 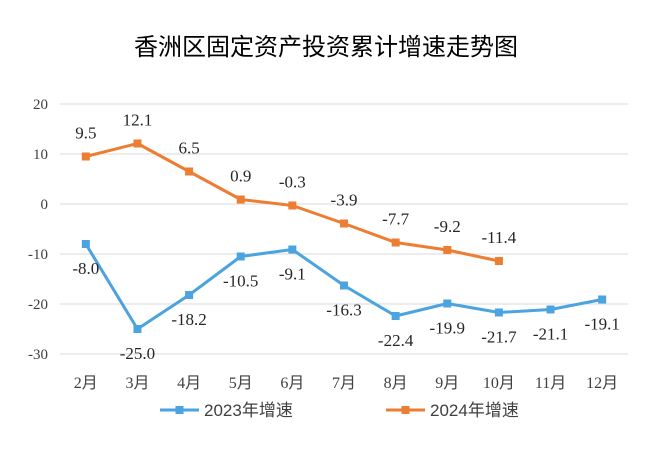 I want to click on x-tick-label: 6月, so click(x=292, y=383).